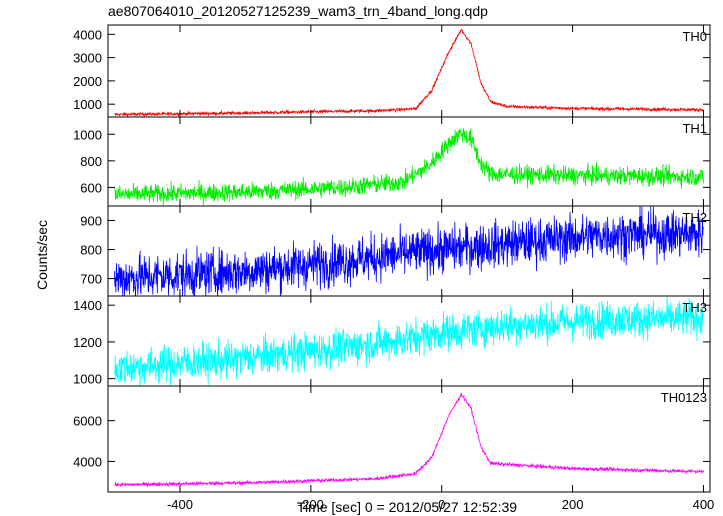 This screenshot has width=723, height=516. Describe the element at coordinates (694, 307) in the screenshot. I see `panel-label: TH3` at that location.